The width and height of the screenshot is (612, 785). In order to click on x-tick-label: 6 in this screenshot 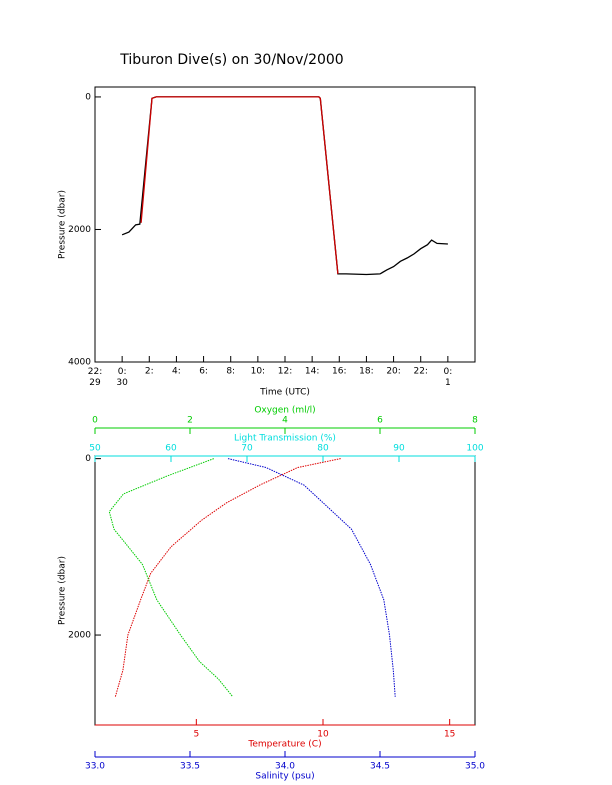, I will do `click(380, 421)`.